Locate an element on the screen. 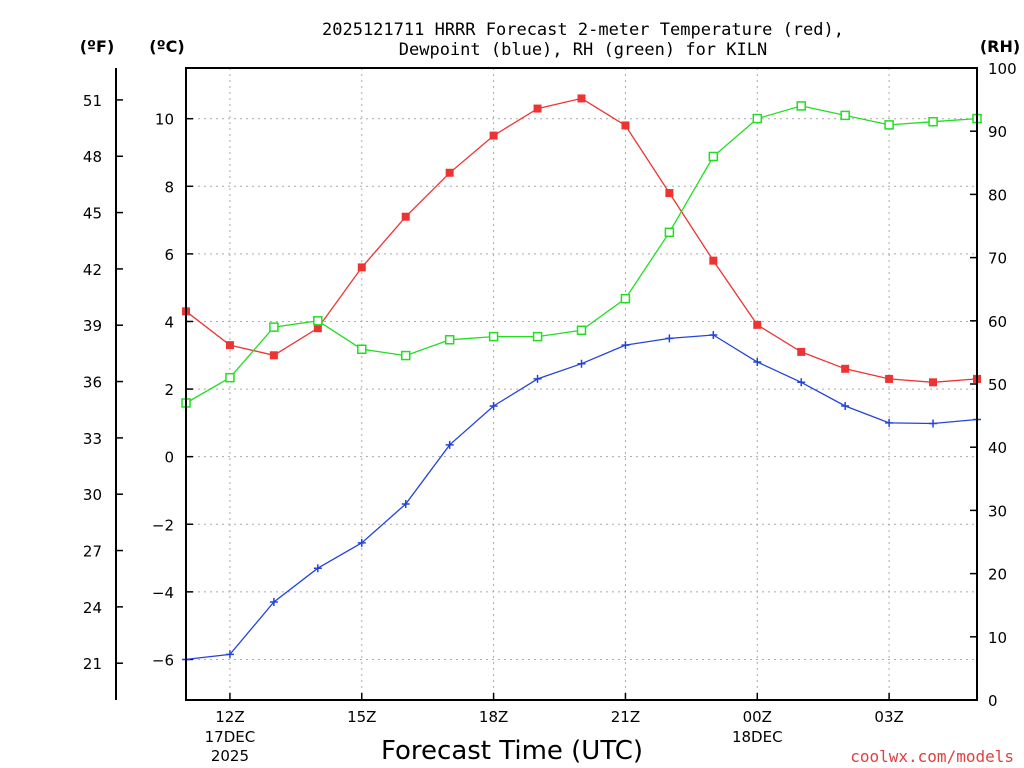 The width and height of the screenshot is (1024, 768). rh-tick-label: 10 is located at coordinates (997, 638).